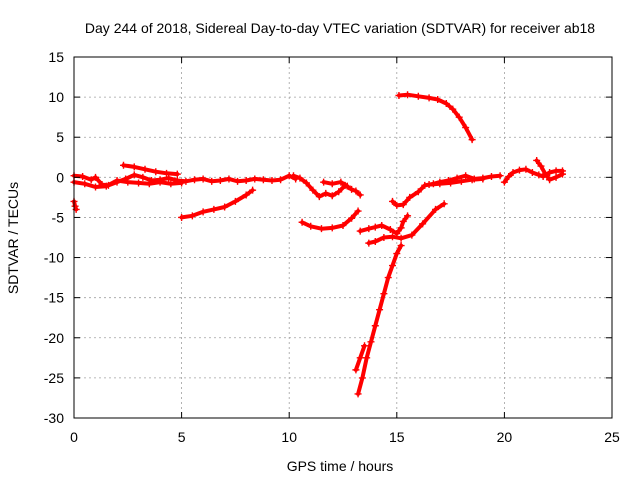 This screenshot has height=480, width=640. What do you see at coordinates (74, 437) in the screenshot?
I see `x-tick-label: 0` at bounding box center [74, 437].